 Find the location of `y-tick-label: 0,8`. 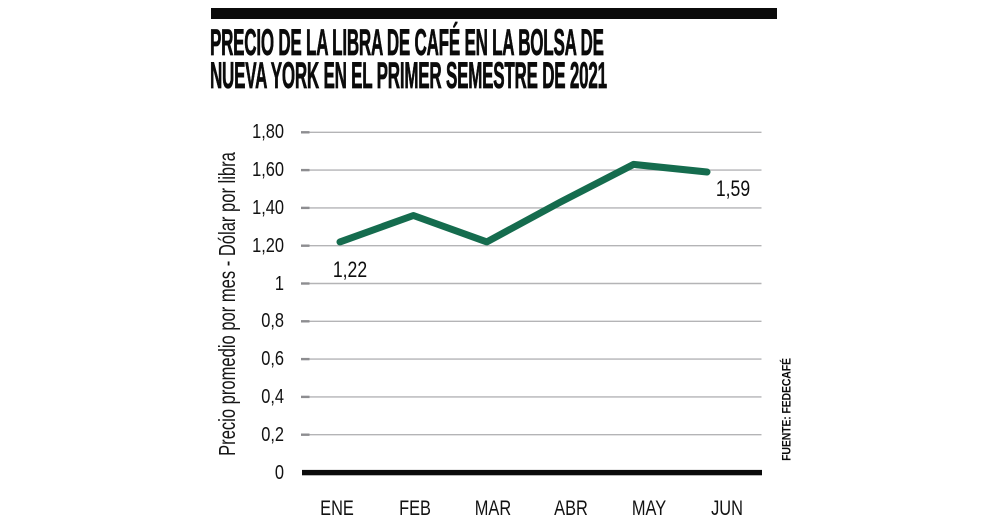

y-tick-label: 0,8 is located at coordinates (272, 321).